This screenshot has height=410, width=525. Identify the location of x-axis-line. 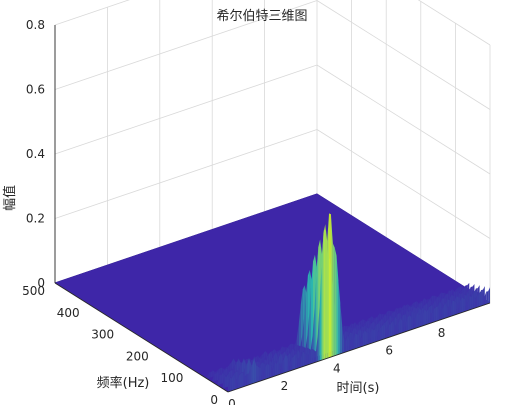
(359, 347).